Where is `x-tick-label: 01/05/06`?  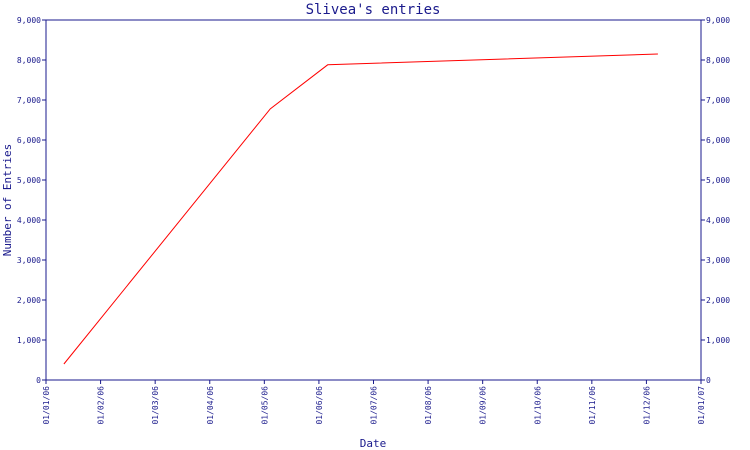 x-tick-label: 01/05/06 is located at coordinates (264, 405).